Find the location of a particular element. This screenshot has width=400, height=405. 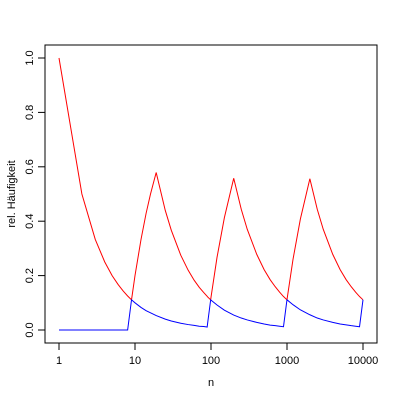

y-tick-label: 0.6 is located at coordinates (30, 166).